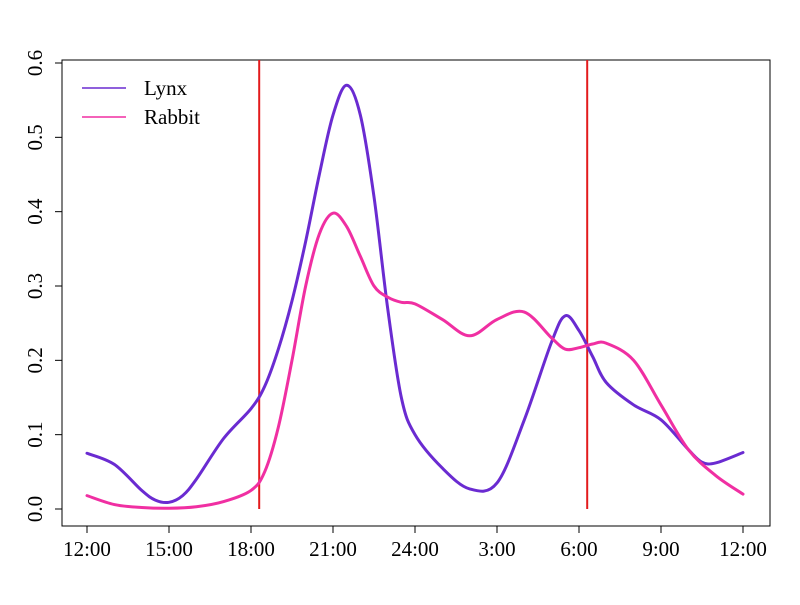 This screenshot has height=605, width=800. What do you see at coordinates (660, 549) in the screenshot?
I see `x-tick-label: 9:00` at bounding box center [660, 549].